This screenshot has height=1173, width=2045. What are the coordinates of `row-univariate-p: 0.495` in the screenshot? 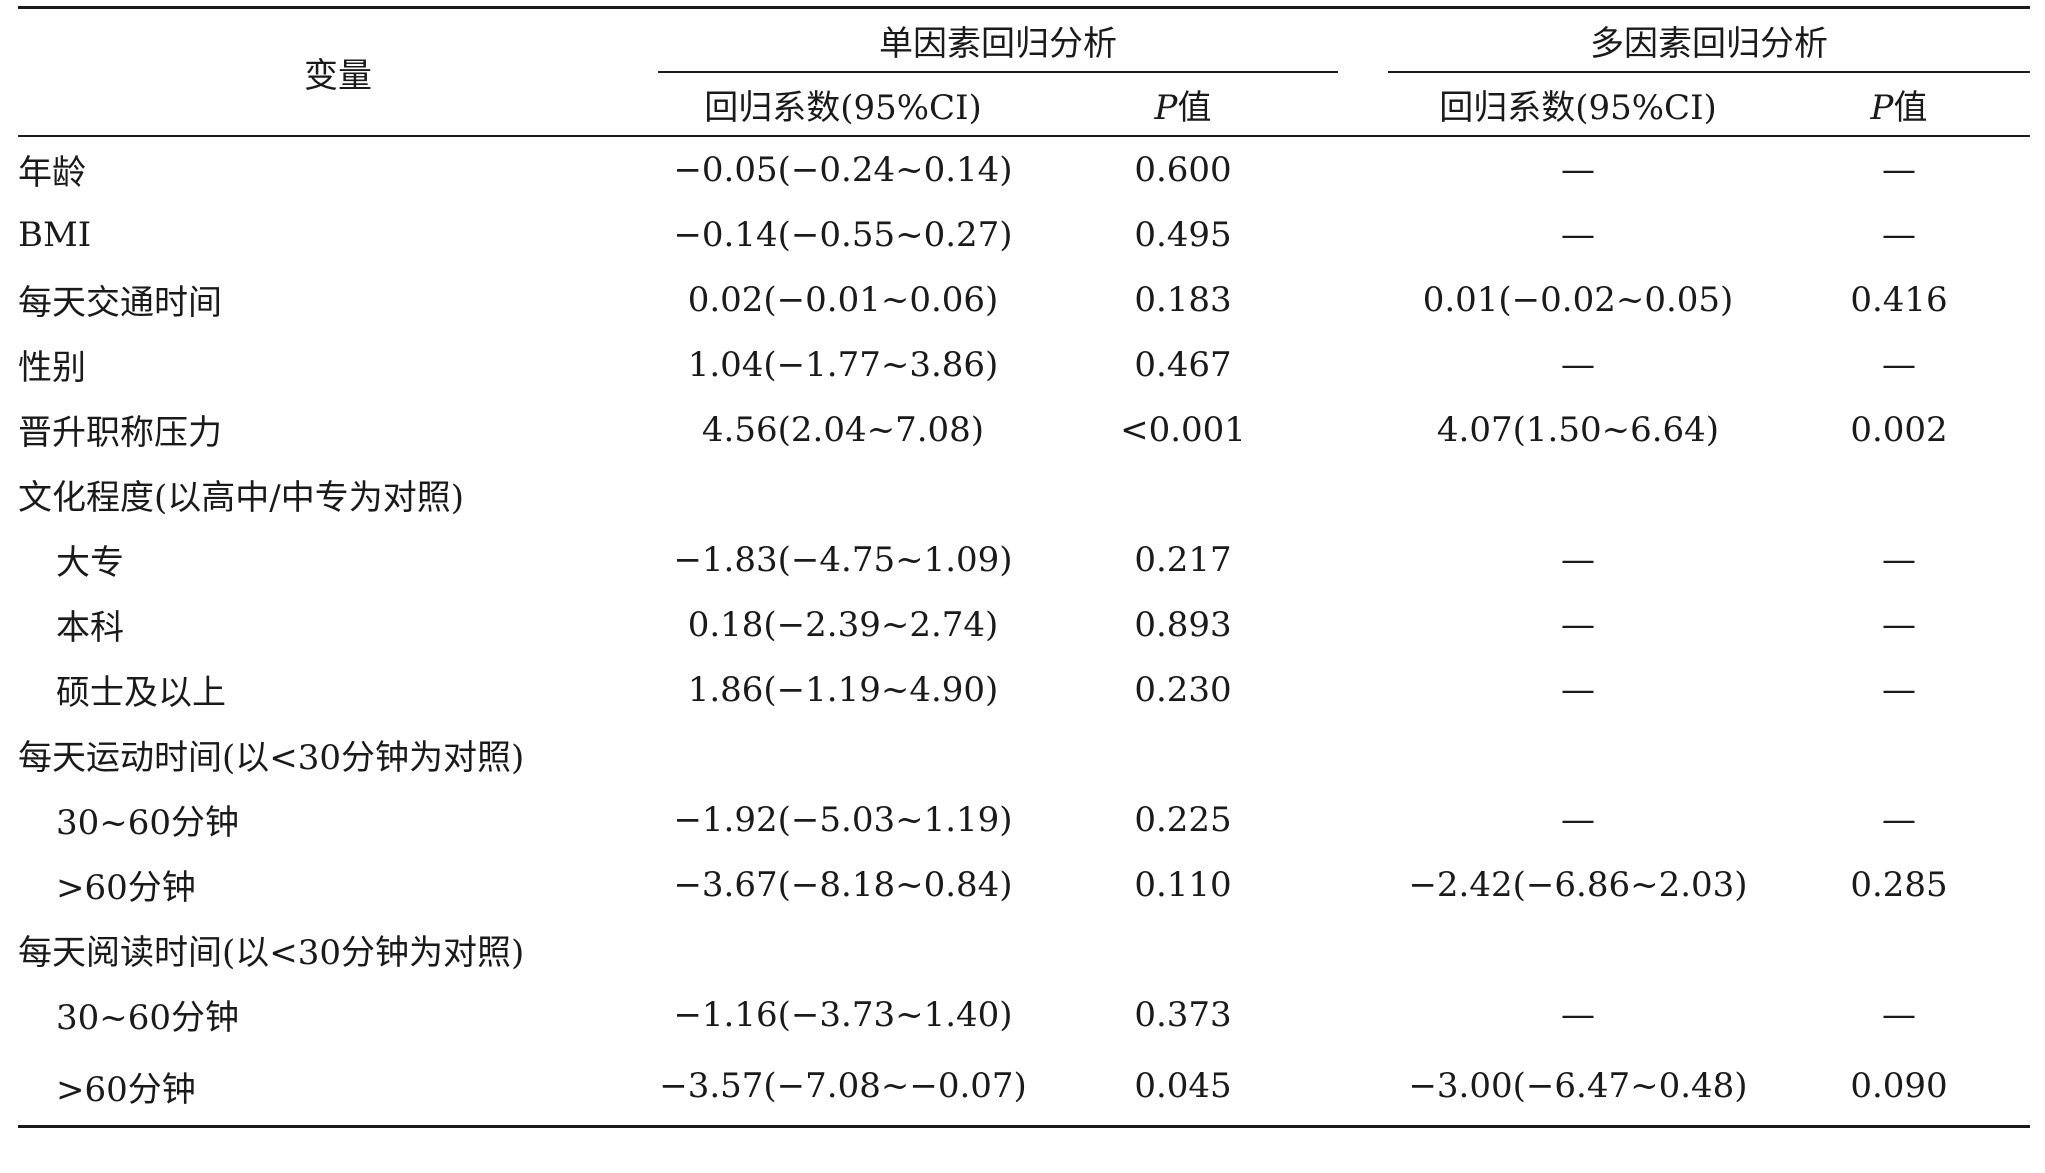 It's located at (1183, 234).